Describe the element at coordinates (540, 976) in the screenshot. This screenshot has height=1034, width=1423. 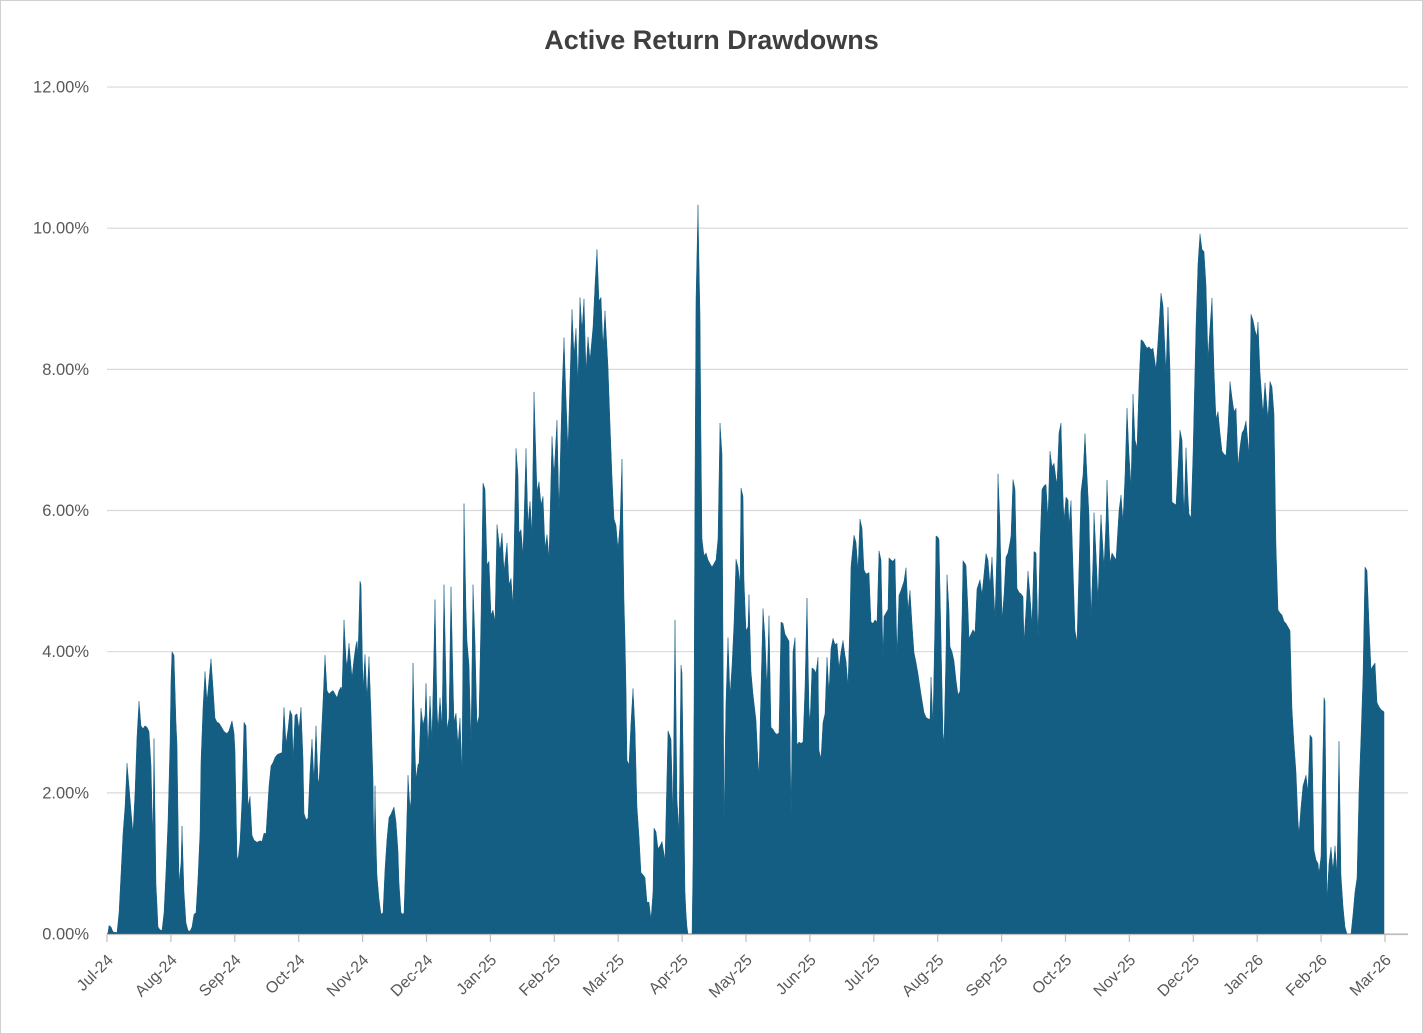
I see `x-axis-tick-label: Feb-25` at that location.